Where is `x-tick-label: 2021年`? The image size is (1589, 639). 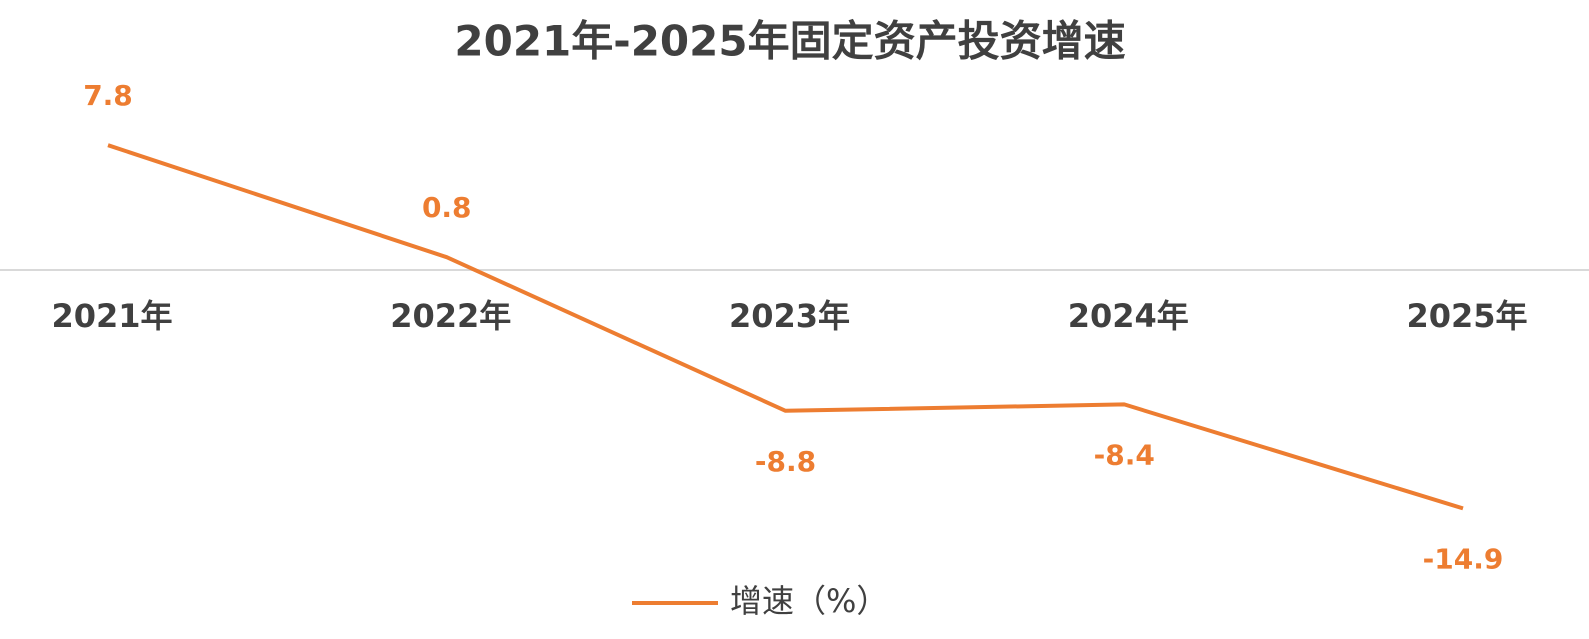 x-tick-label: 2021年 is located at coordinates (111, 316).